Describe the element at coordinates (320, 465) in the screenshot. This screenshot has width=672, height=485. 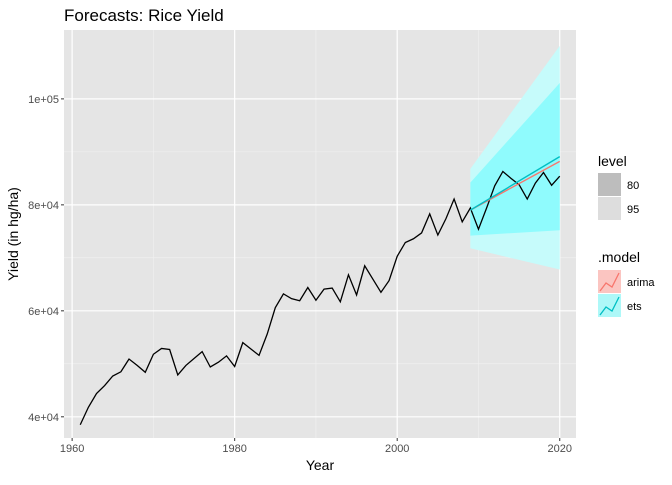
I see `x-axis-label: Year` at that location.